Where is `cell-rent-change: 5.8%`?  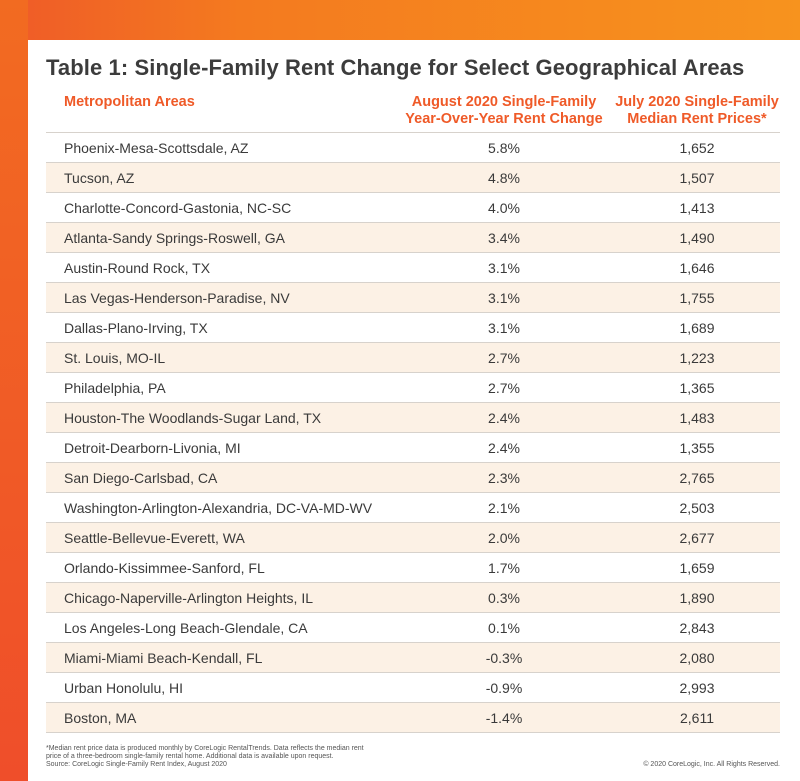 cell-rent-change: 5.8% is located at coordinates (504, 147).